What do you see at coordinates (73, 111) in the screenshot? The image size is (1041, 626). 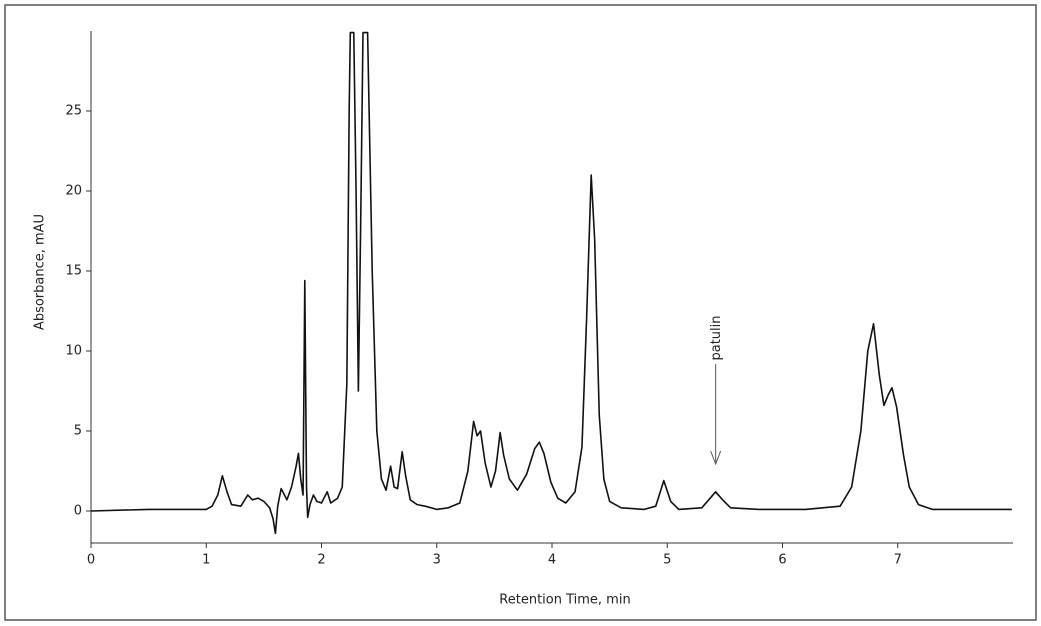 I see `y-tick-label: 25` at bounding box center [73, 111].